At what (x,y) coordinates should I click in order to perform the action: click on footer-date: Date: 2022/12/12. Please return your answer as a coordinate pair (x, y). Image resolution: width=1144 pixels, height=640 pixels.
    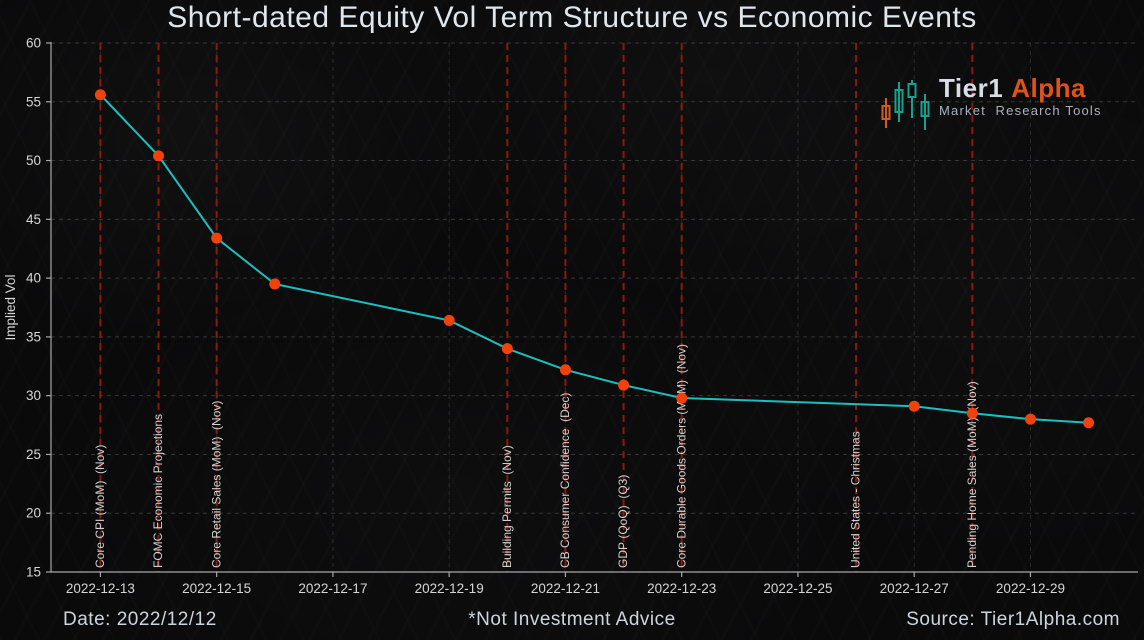
    Looking at the image, I should click on (140, 619).